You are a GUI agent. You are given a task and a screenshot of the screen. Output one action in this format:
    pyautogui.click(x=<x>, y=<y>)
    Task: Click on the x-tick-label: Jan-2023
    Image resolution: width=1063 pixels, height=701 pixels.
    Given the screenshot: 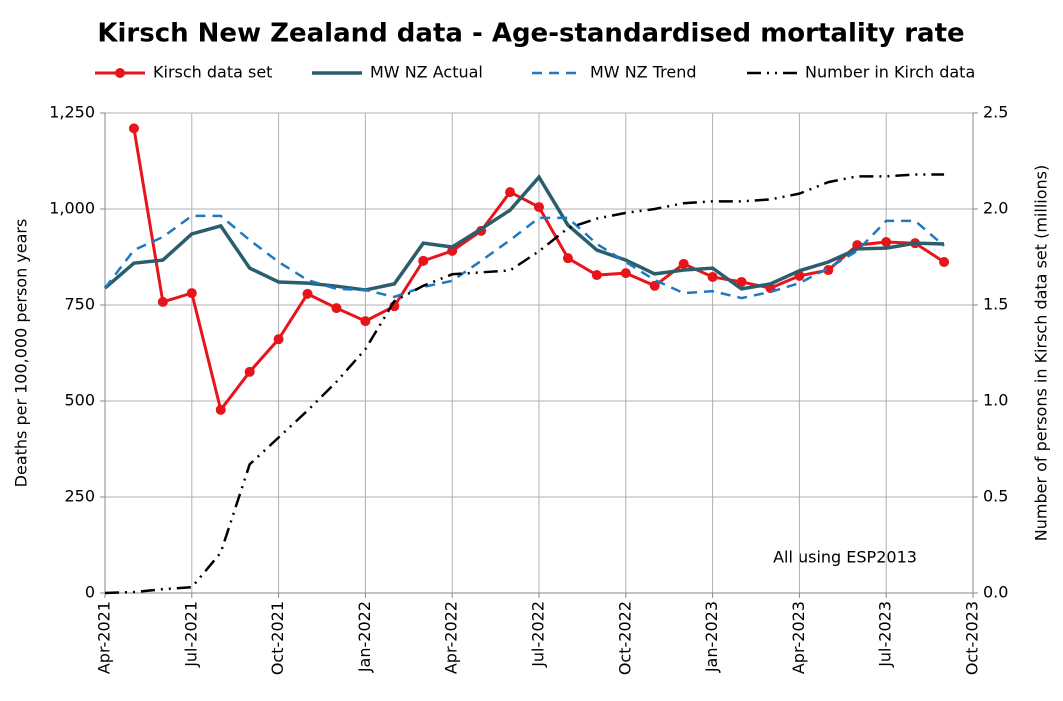 What is the action you would take?
    pyautogui.click(x=711, y=637)
    